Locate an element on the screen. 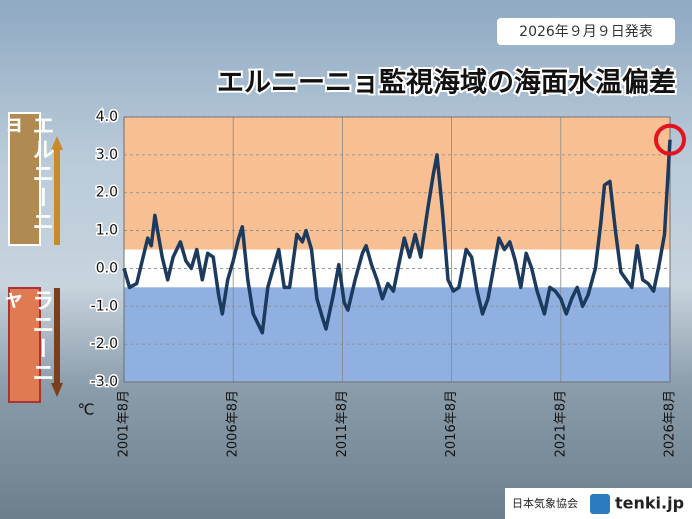 The width and height of the screenshot is (692, 519). up-arrow is located at coordinates (57, 143).